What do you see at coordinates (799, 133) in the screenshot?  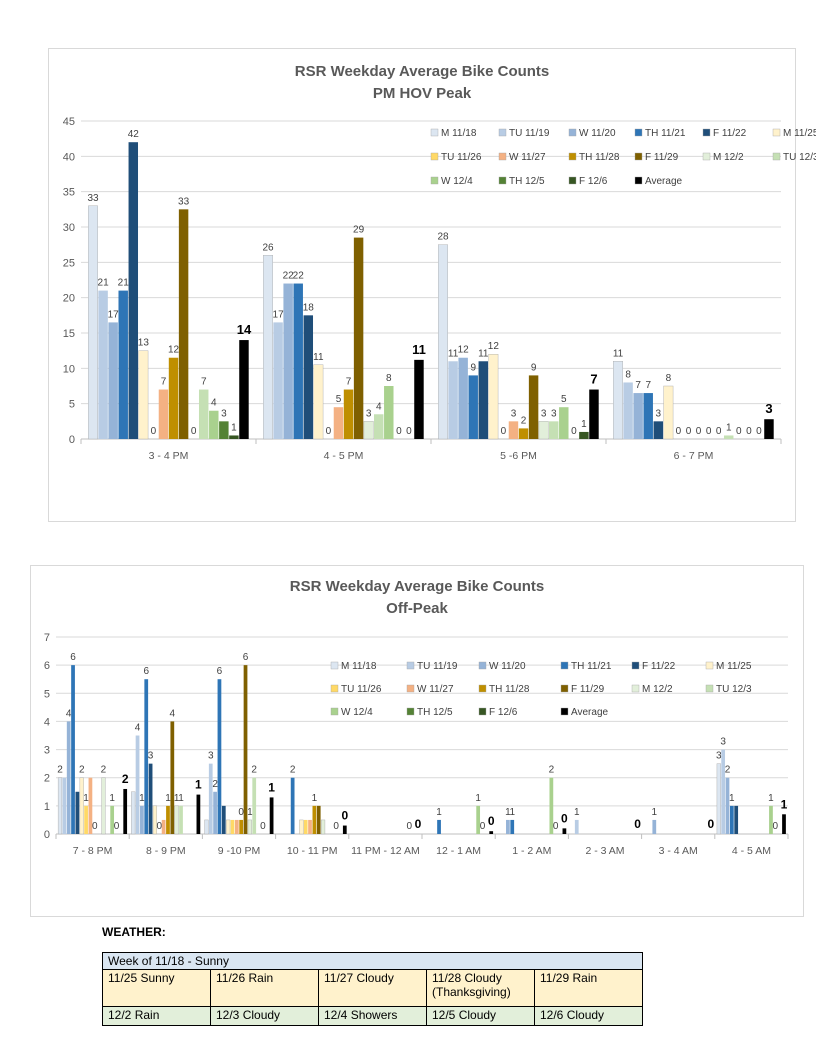 I see `legend-label: M 11/25` at bounding box center [799, 133].